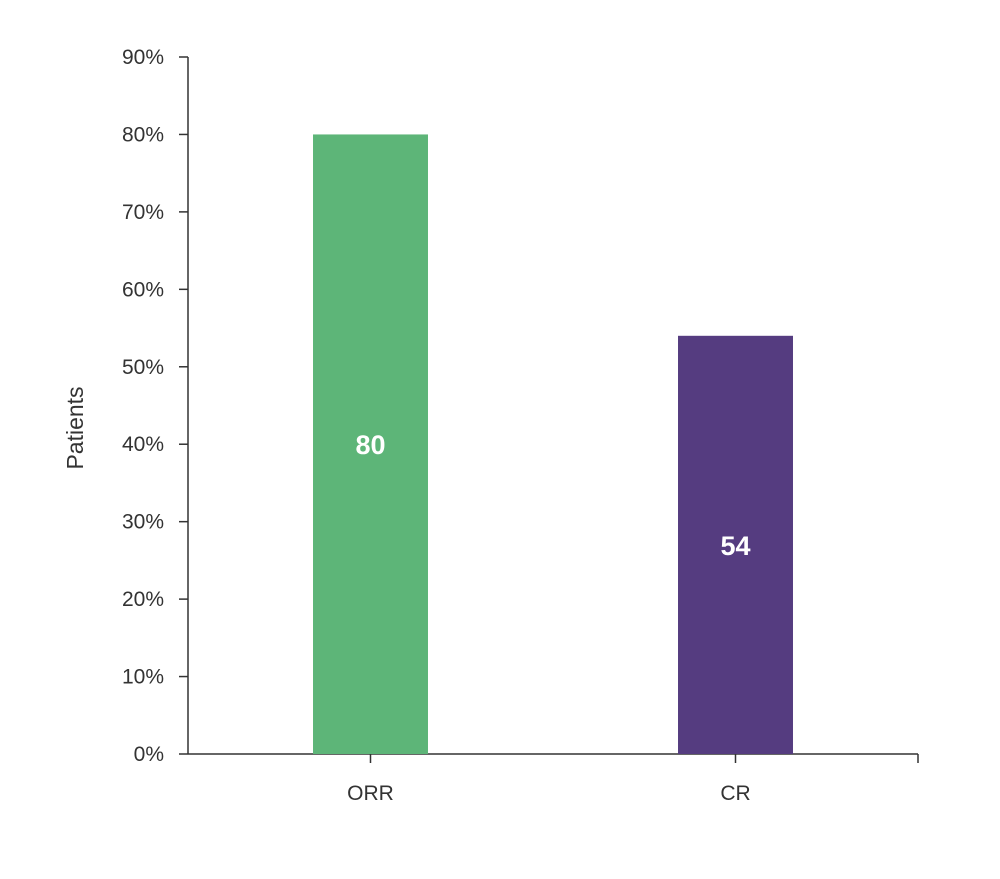  What do you see at coordinates (143, 367) in the screenshot?
I see `y-tick-label: 50%` at bounding box center [143, 367].